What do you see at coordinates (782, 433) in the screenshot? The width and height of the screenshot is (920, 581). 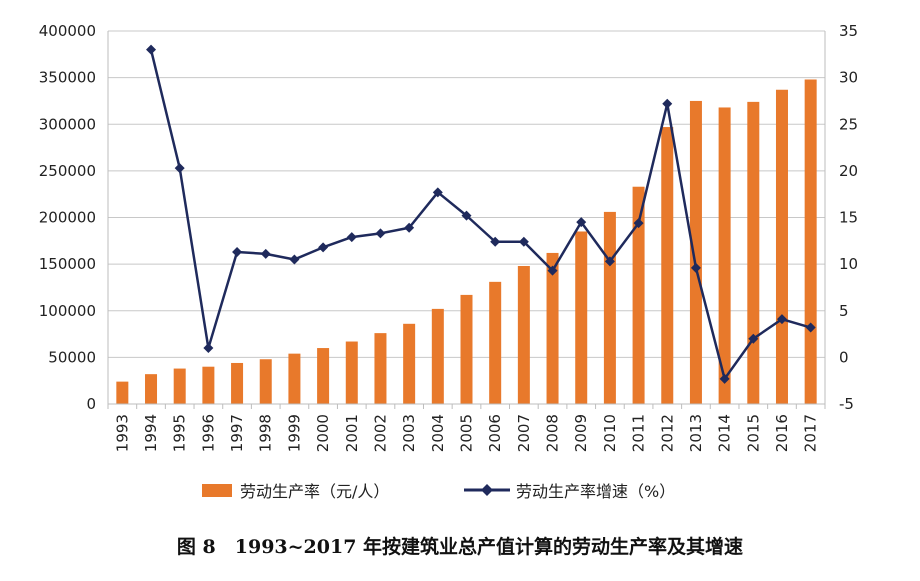 I see `x-tick-label: 2016` at bounding box center [782, 433].